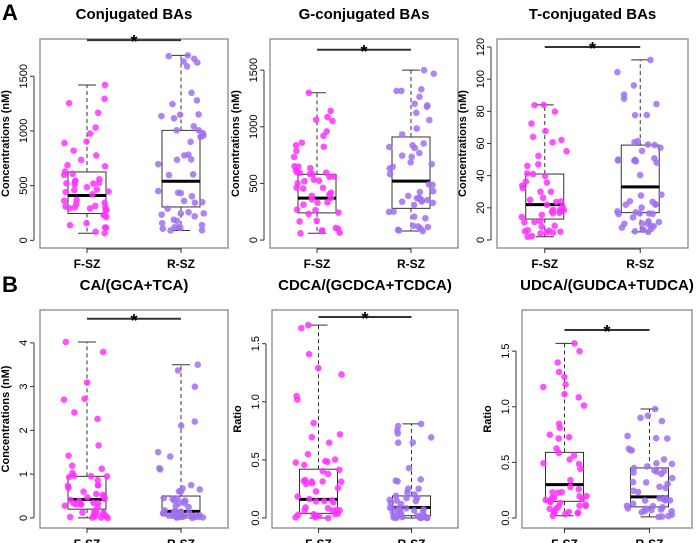 The height and width of the screenshot is (543, 700). Describe the element at coordinates (481, 79) in the screenshot. I see `y-tick-label: 100` at that location.